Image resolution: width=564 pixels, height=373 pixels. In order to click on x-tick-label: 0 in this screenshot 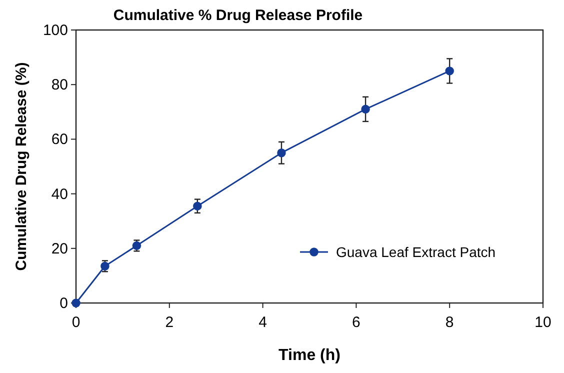, I will do `click(76, 322)`.